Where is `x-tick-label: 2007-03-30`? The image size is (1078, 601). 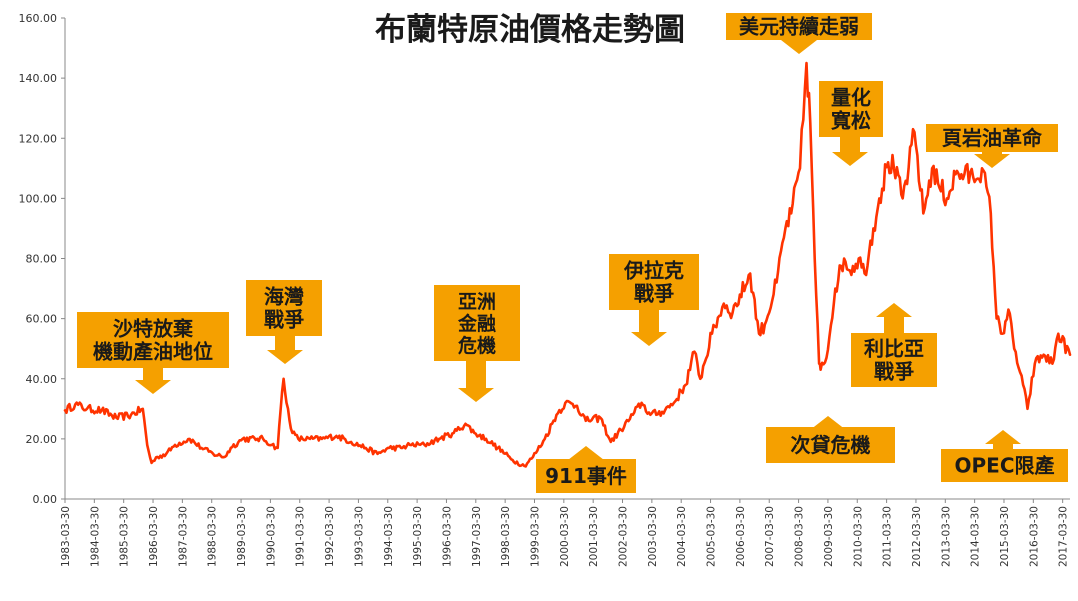 x-tick-label: 2007-03-30 is located at coordinates (770, 536).